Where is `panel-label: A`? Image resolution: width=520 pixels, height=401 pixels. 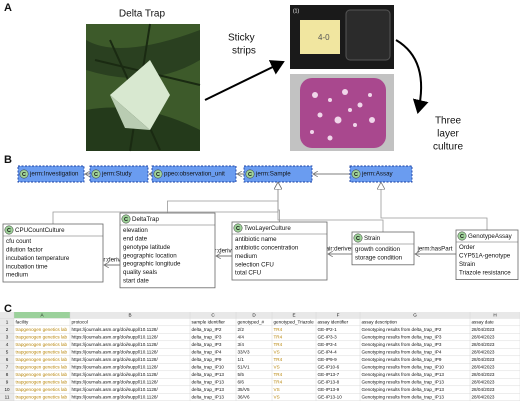 panel-label: A is located at coordinates (8, 8).